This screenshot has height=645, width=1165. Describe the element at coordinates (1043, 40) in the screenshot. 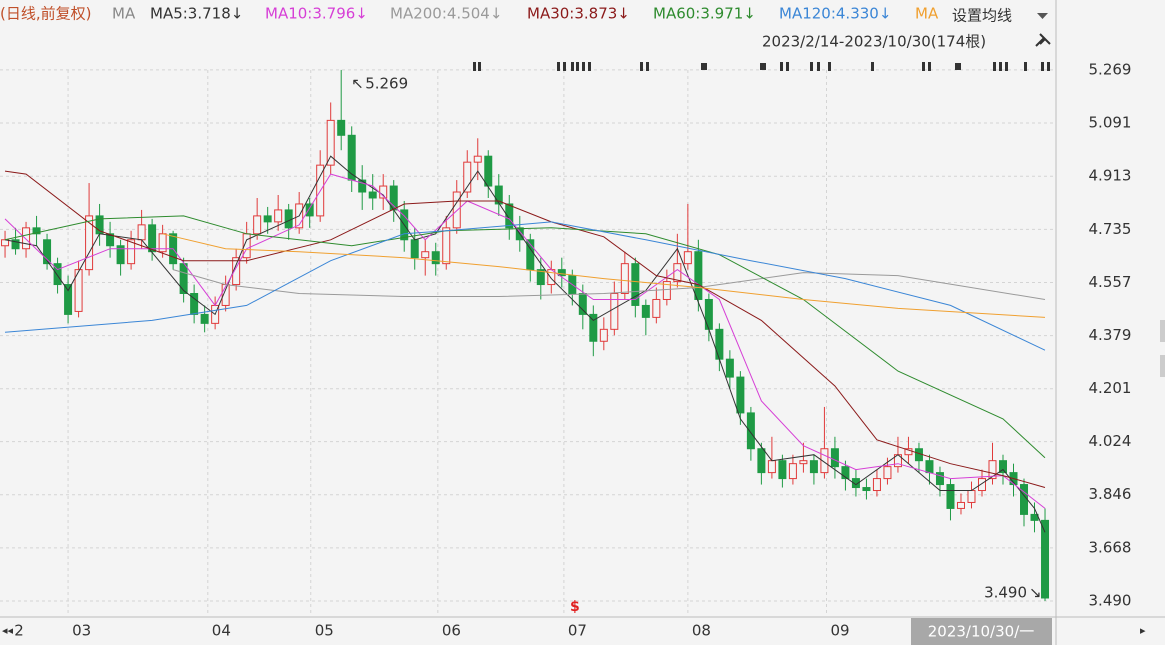

I see `pin-icon` at that location.